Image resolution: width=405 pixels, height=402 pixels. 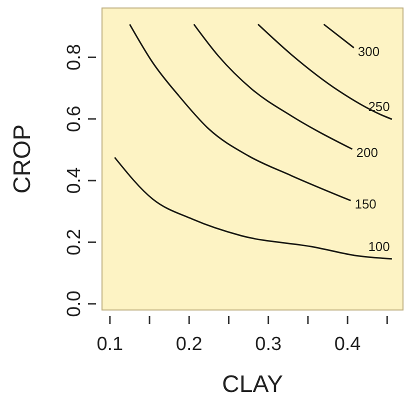 What do you see at coordinates (379, 106) in the screenshot?
I see `series-label: 250` at bounding box center [379, 106].